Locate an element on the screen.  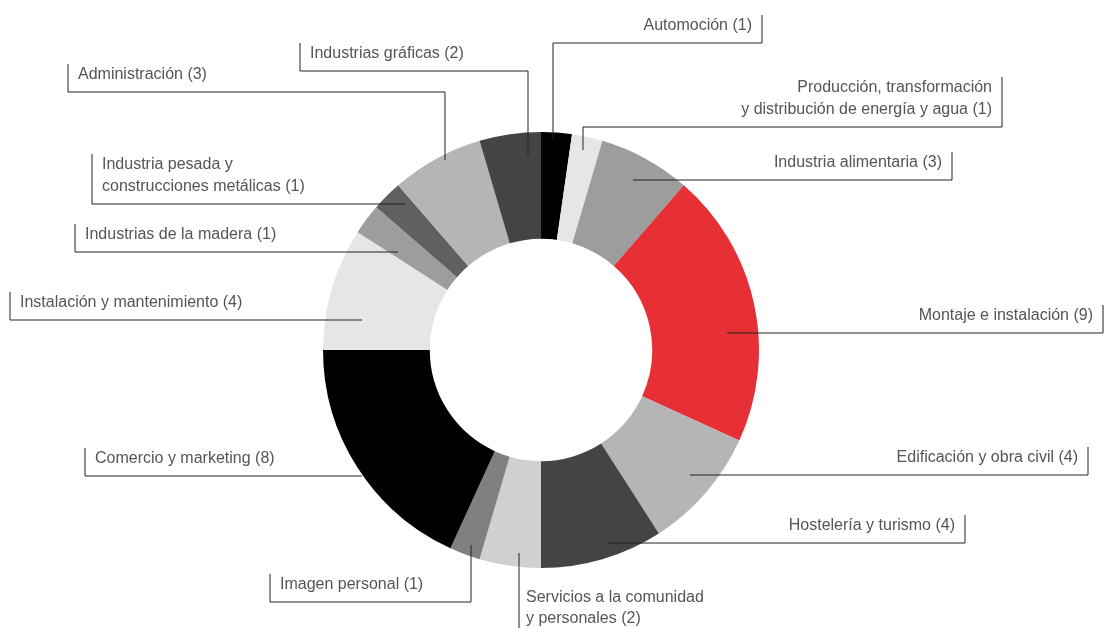
slice-label: Industria alimentaria (3) is located at coordinates (857, 161).